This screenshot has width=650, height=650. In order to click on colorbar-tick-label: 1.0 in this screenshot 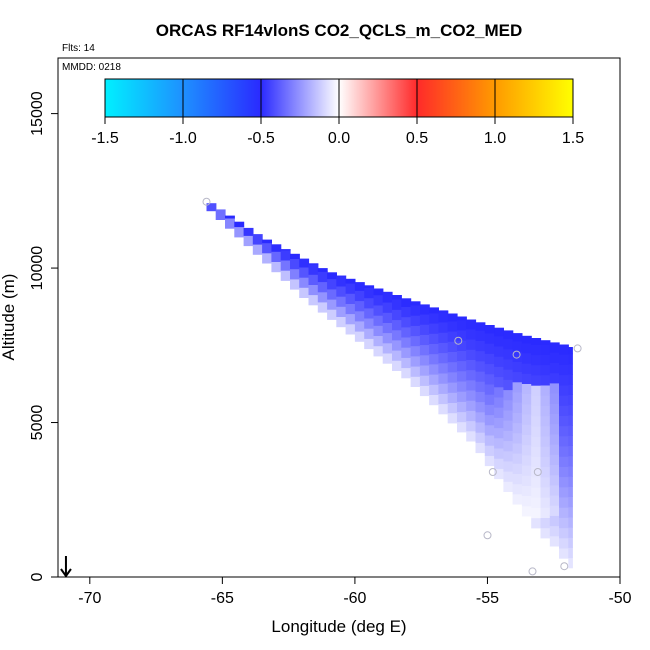, I will do `click(495, 138)`.